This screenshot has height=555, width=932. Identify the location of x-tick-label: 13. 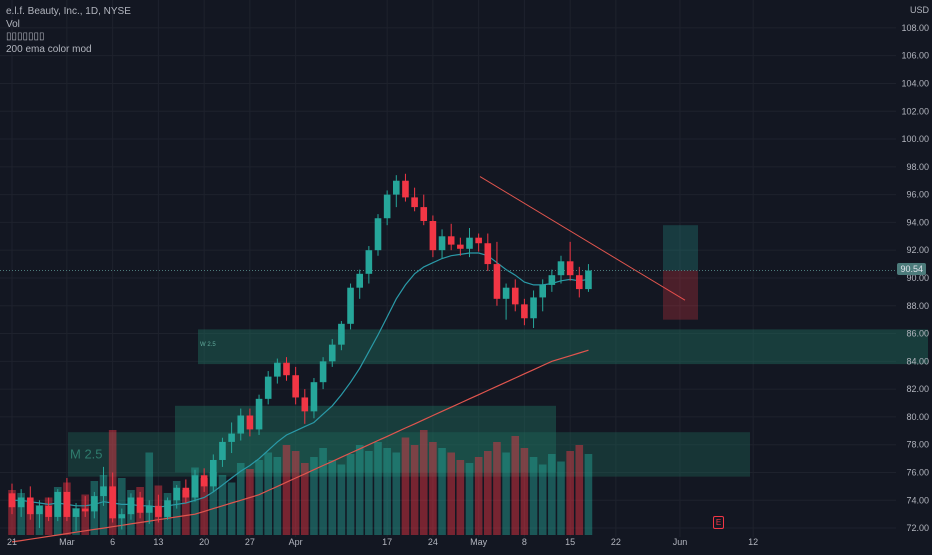
(158, 542).